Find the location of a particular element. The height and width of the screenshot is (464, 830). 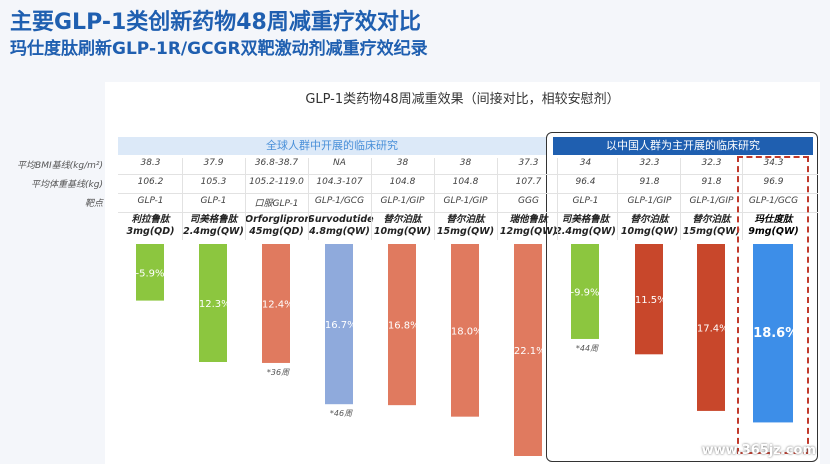

weight-cell: 105.2-119.0 is located at coordinates (276, 182).